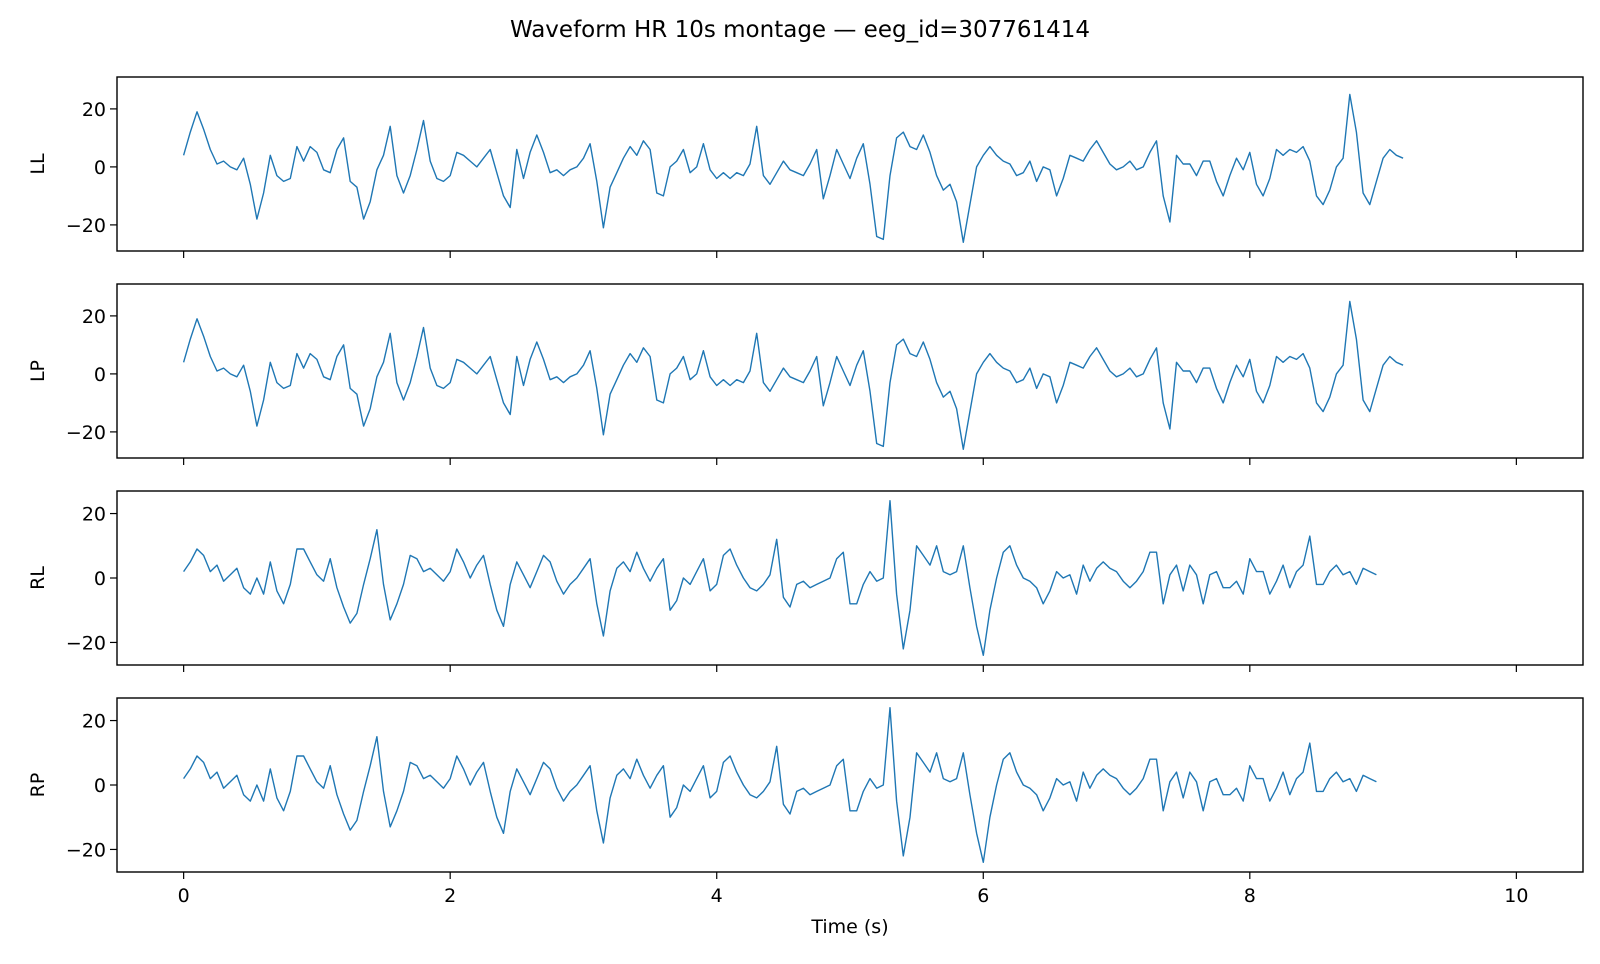  What do you see at coordinates (780, 578) in the screenshot?
I see `trace-rl` at bounding box center [780, 578].